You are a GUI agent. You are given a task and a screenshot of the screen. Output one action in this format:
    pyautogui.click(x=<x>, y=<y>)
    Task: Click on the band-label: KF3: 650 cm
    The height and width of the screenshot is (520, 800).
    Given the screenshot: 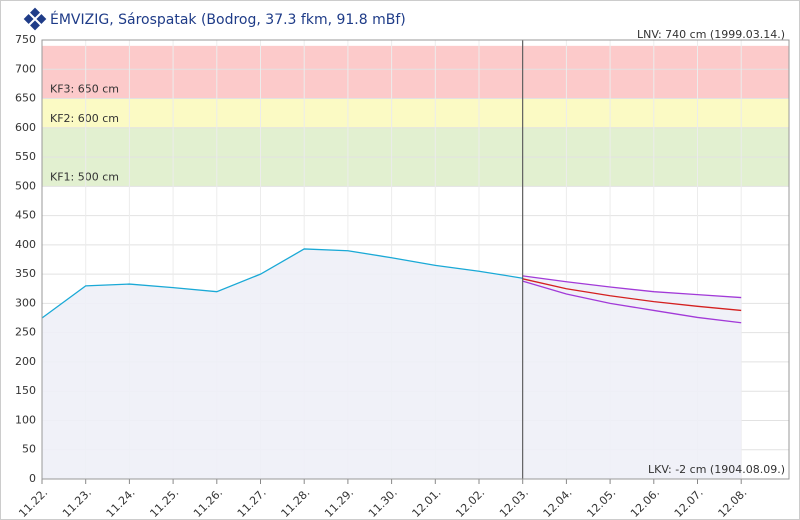 What is the action you would take?
    pyautogui.click(x=84, y=89)
    